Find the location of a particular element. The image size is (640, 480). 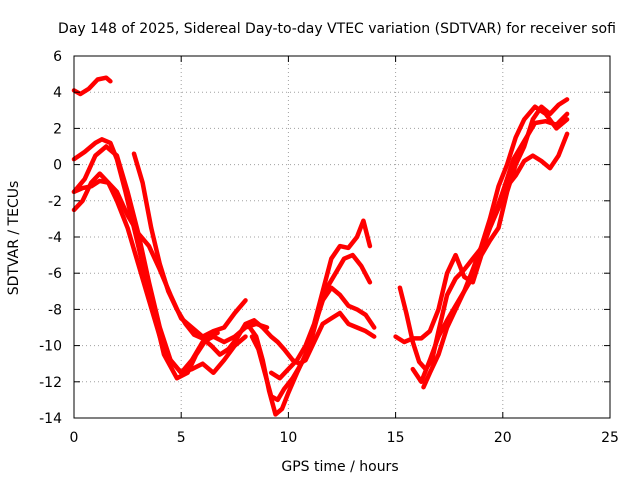

x-tick-label: 0 is located at coordinates (74, 438).